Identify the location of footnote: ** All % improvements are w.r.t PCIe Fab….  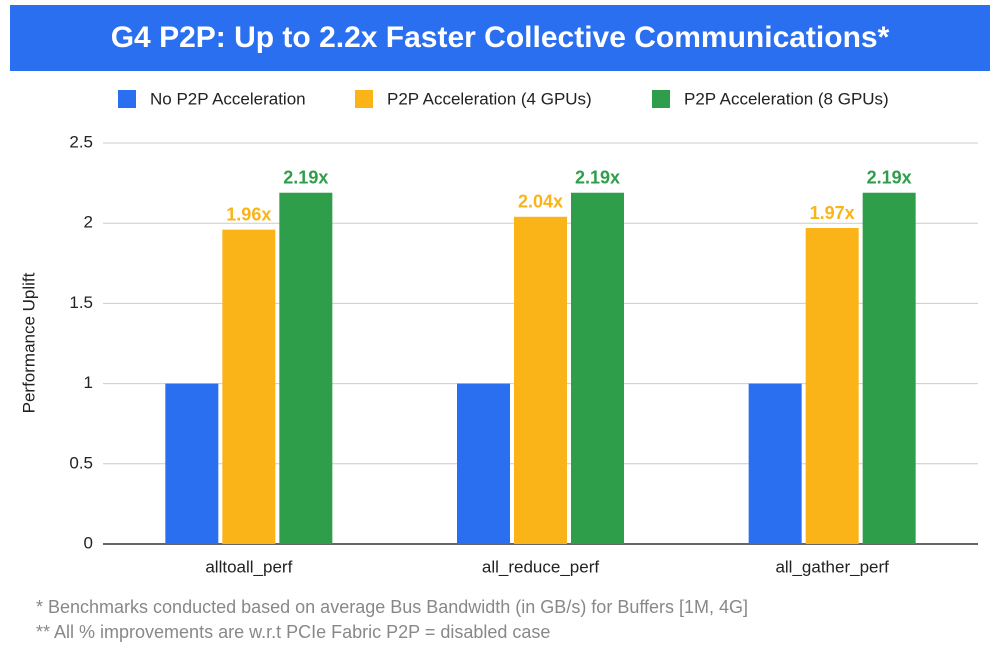
(293, 632).